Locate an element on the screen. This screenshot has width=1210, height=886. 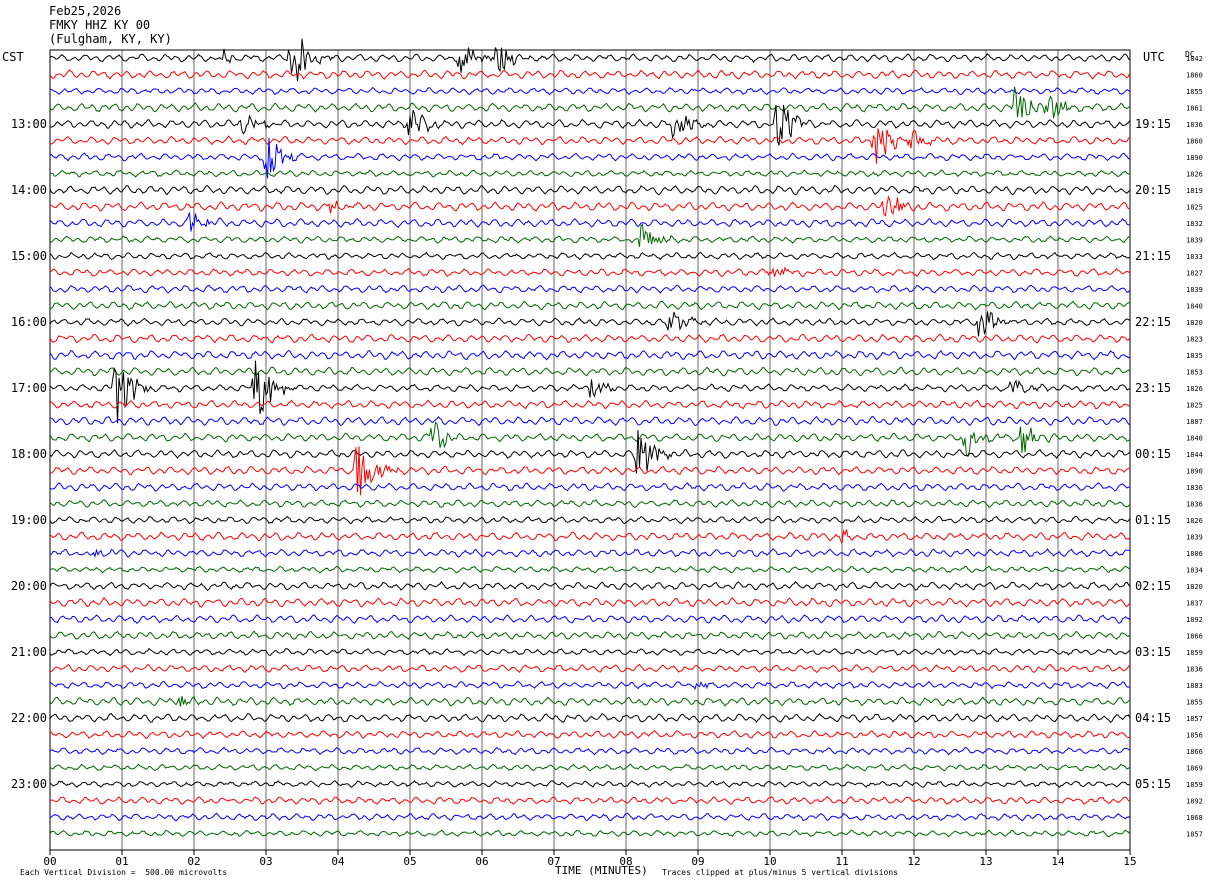
left-time-label: 15:00 is located at coordinates (29, 256).